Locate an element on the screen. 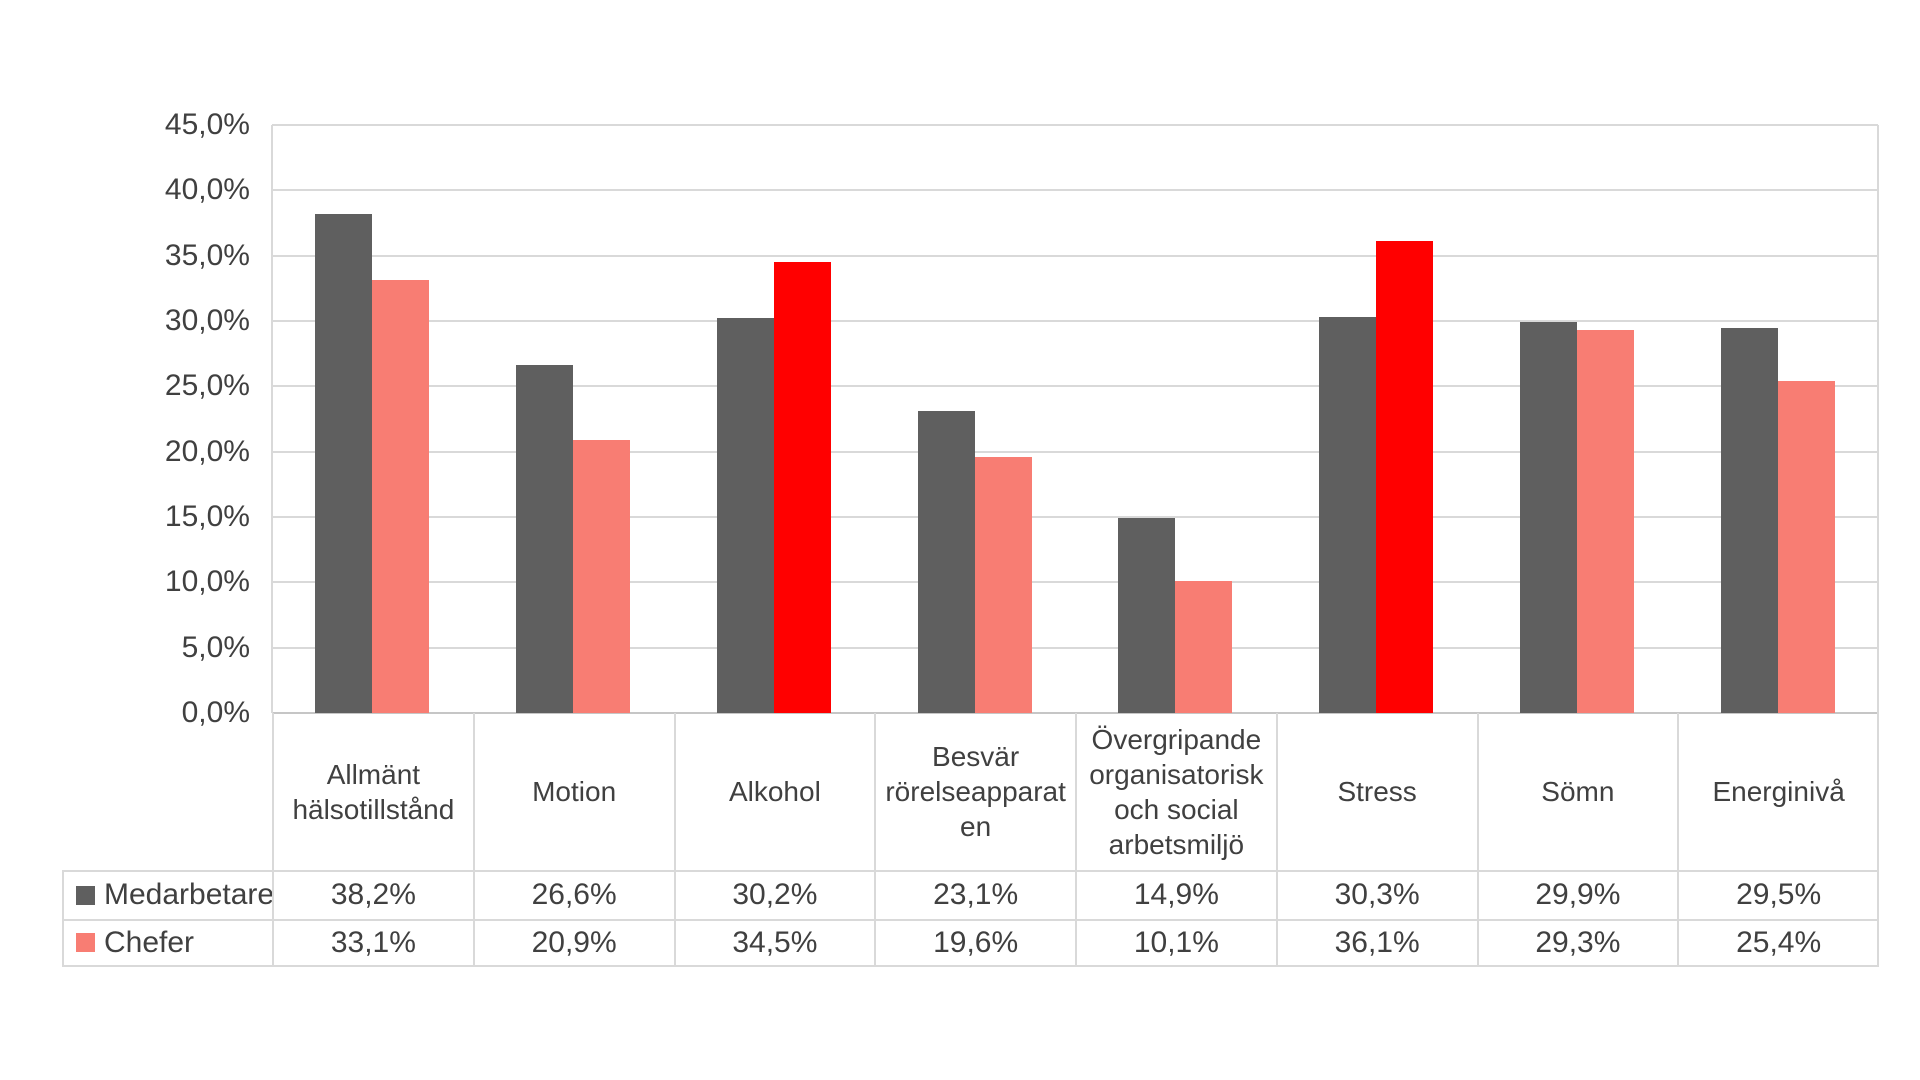 This screenshot has height=1080, width=1920. table-value-chefer-7: 25,4% is located at coordinates (1777, 942).